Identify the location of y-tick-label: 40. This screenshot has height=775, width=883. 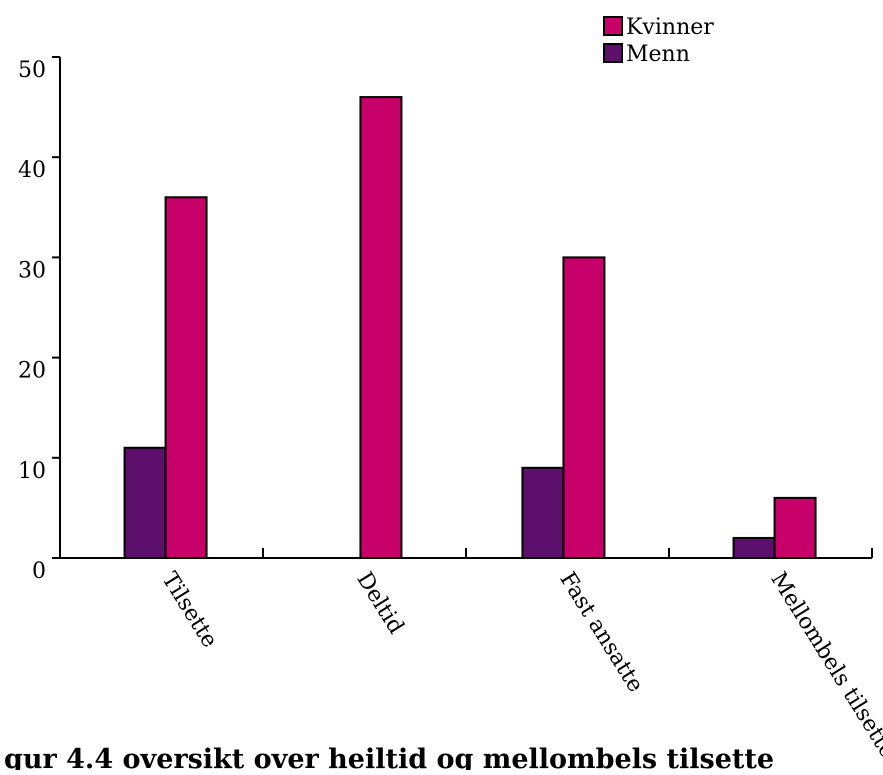
(32, 170).